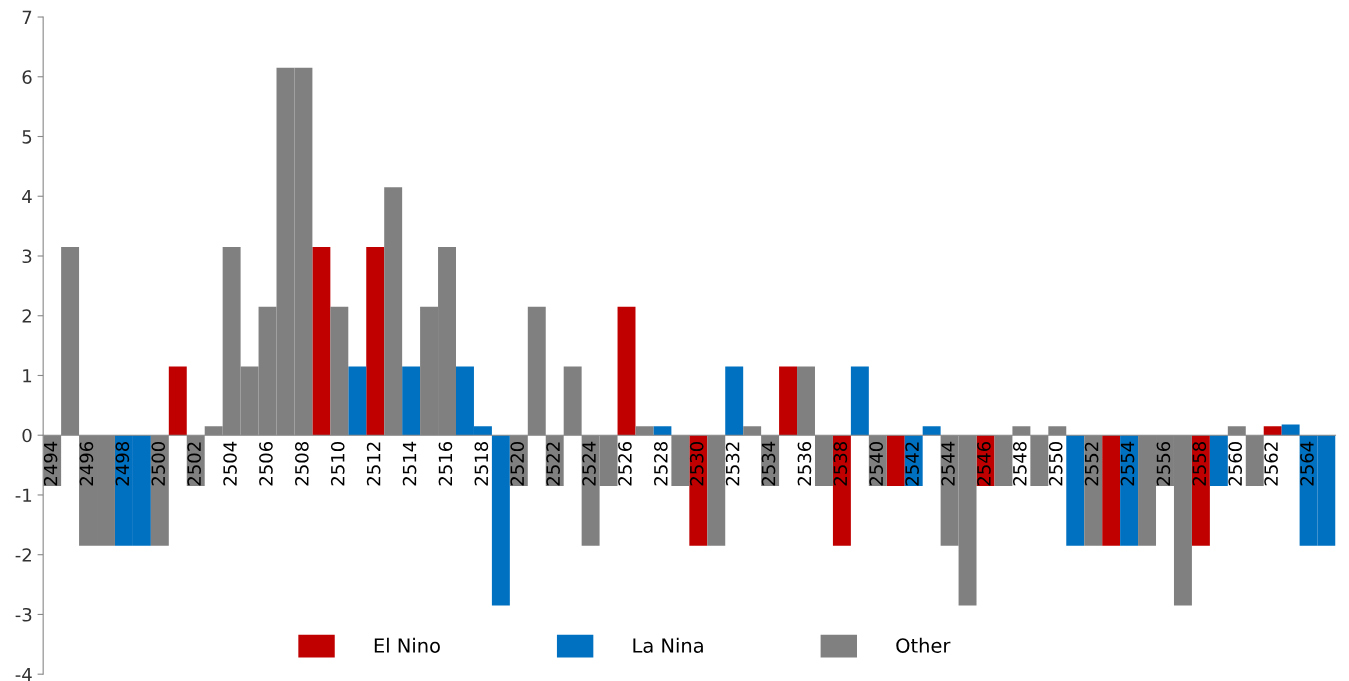  Describe the element at coordinates (407, 645) in the screenshot. I see `legend-label: El Nino` at that location.